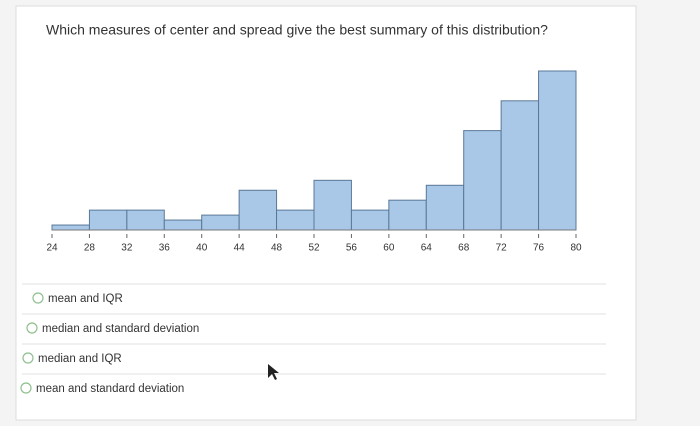  I want to click on x-tick-label: 56, so click(352, 248).